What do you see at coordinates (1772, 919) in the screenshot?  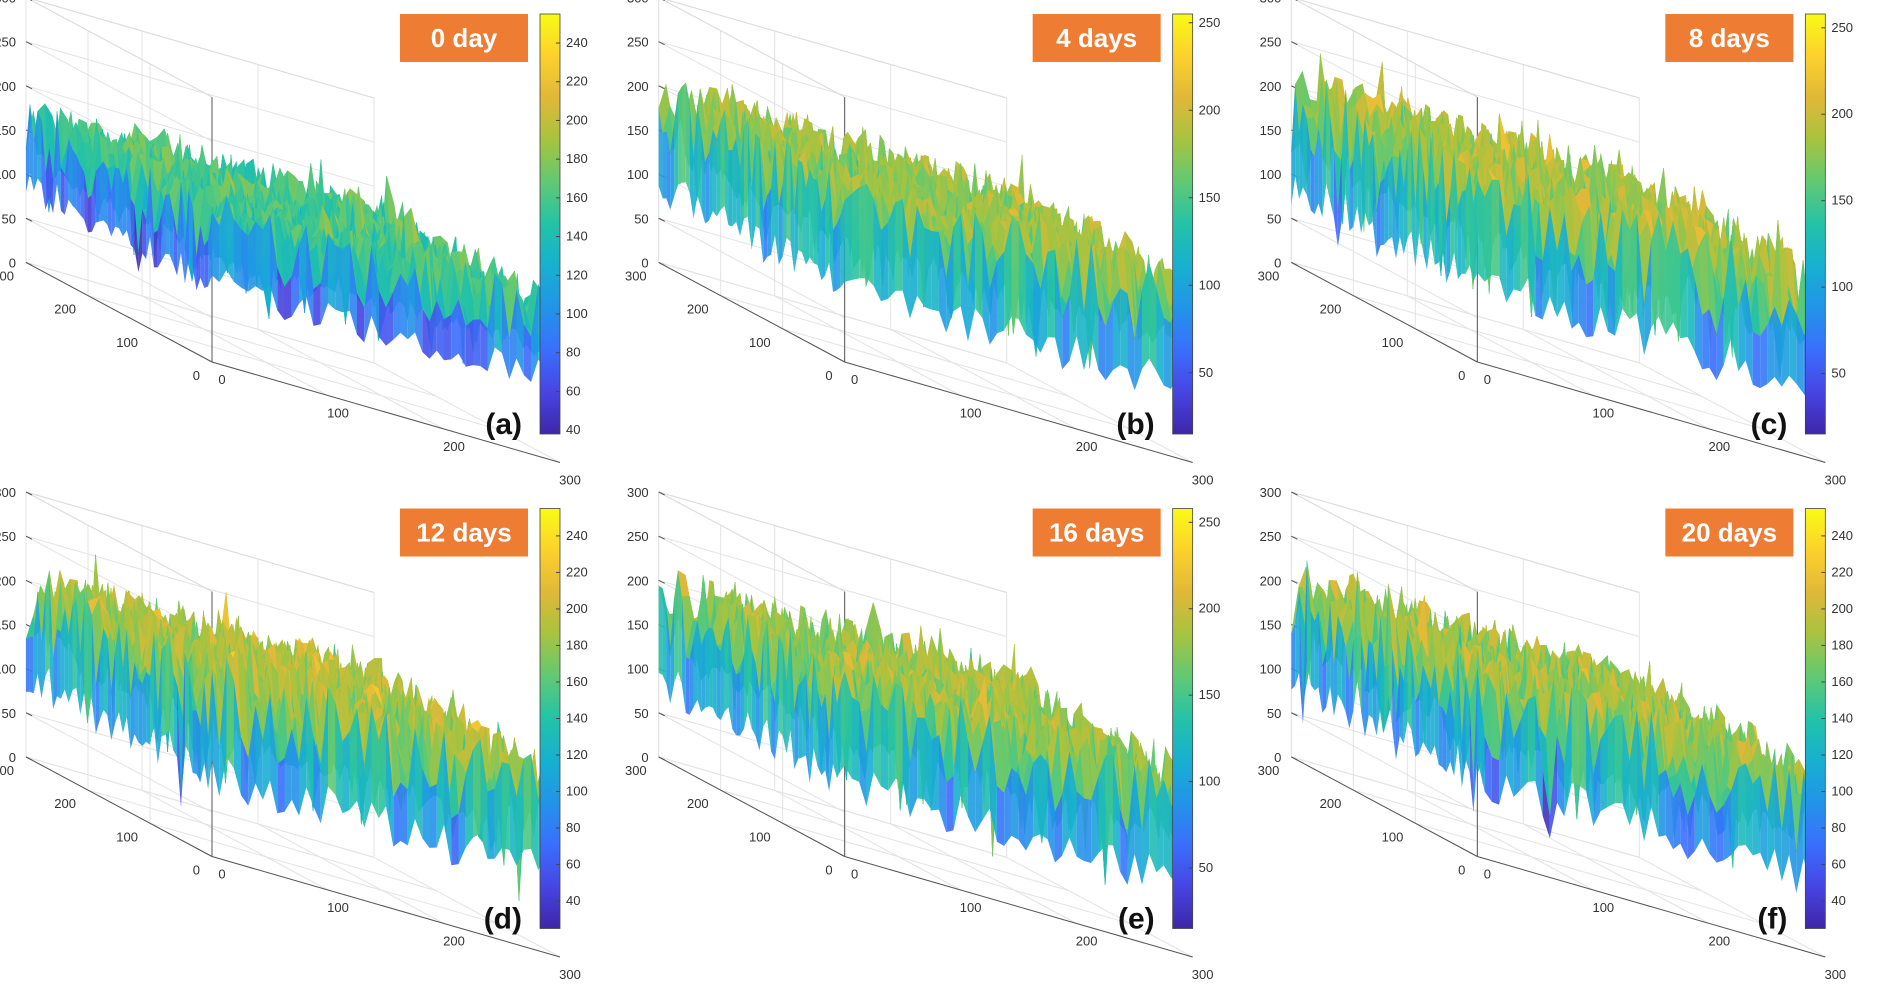 I see `panel-label: (f)` at bounding box center [1772, 919].